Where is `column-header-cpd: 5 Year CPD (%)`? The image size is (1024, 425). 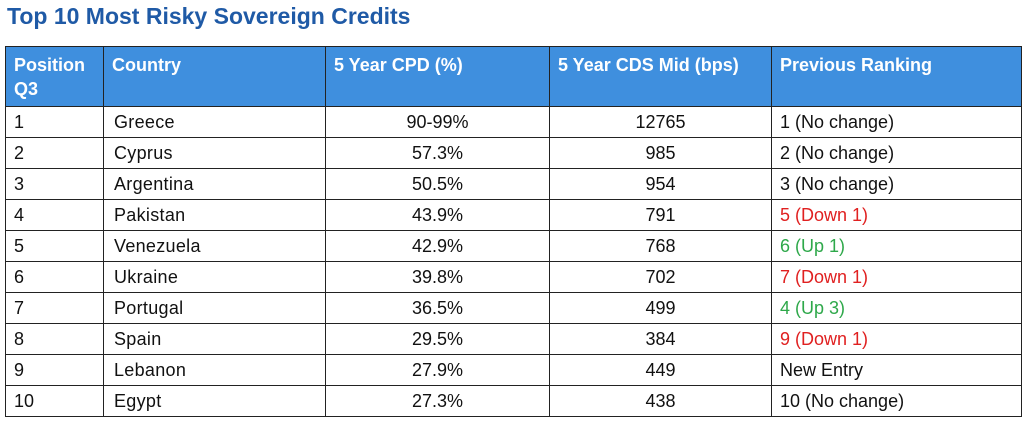
column-header-cpd: 5 Year CPD (%) is located at coordinates (437, 76).